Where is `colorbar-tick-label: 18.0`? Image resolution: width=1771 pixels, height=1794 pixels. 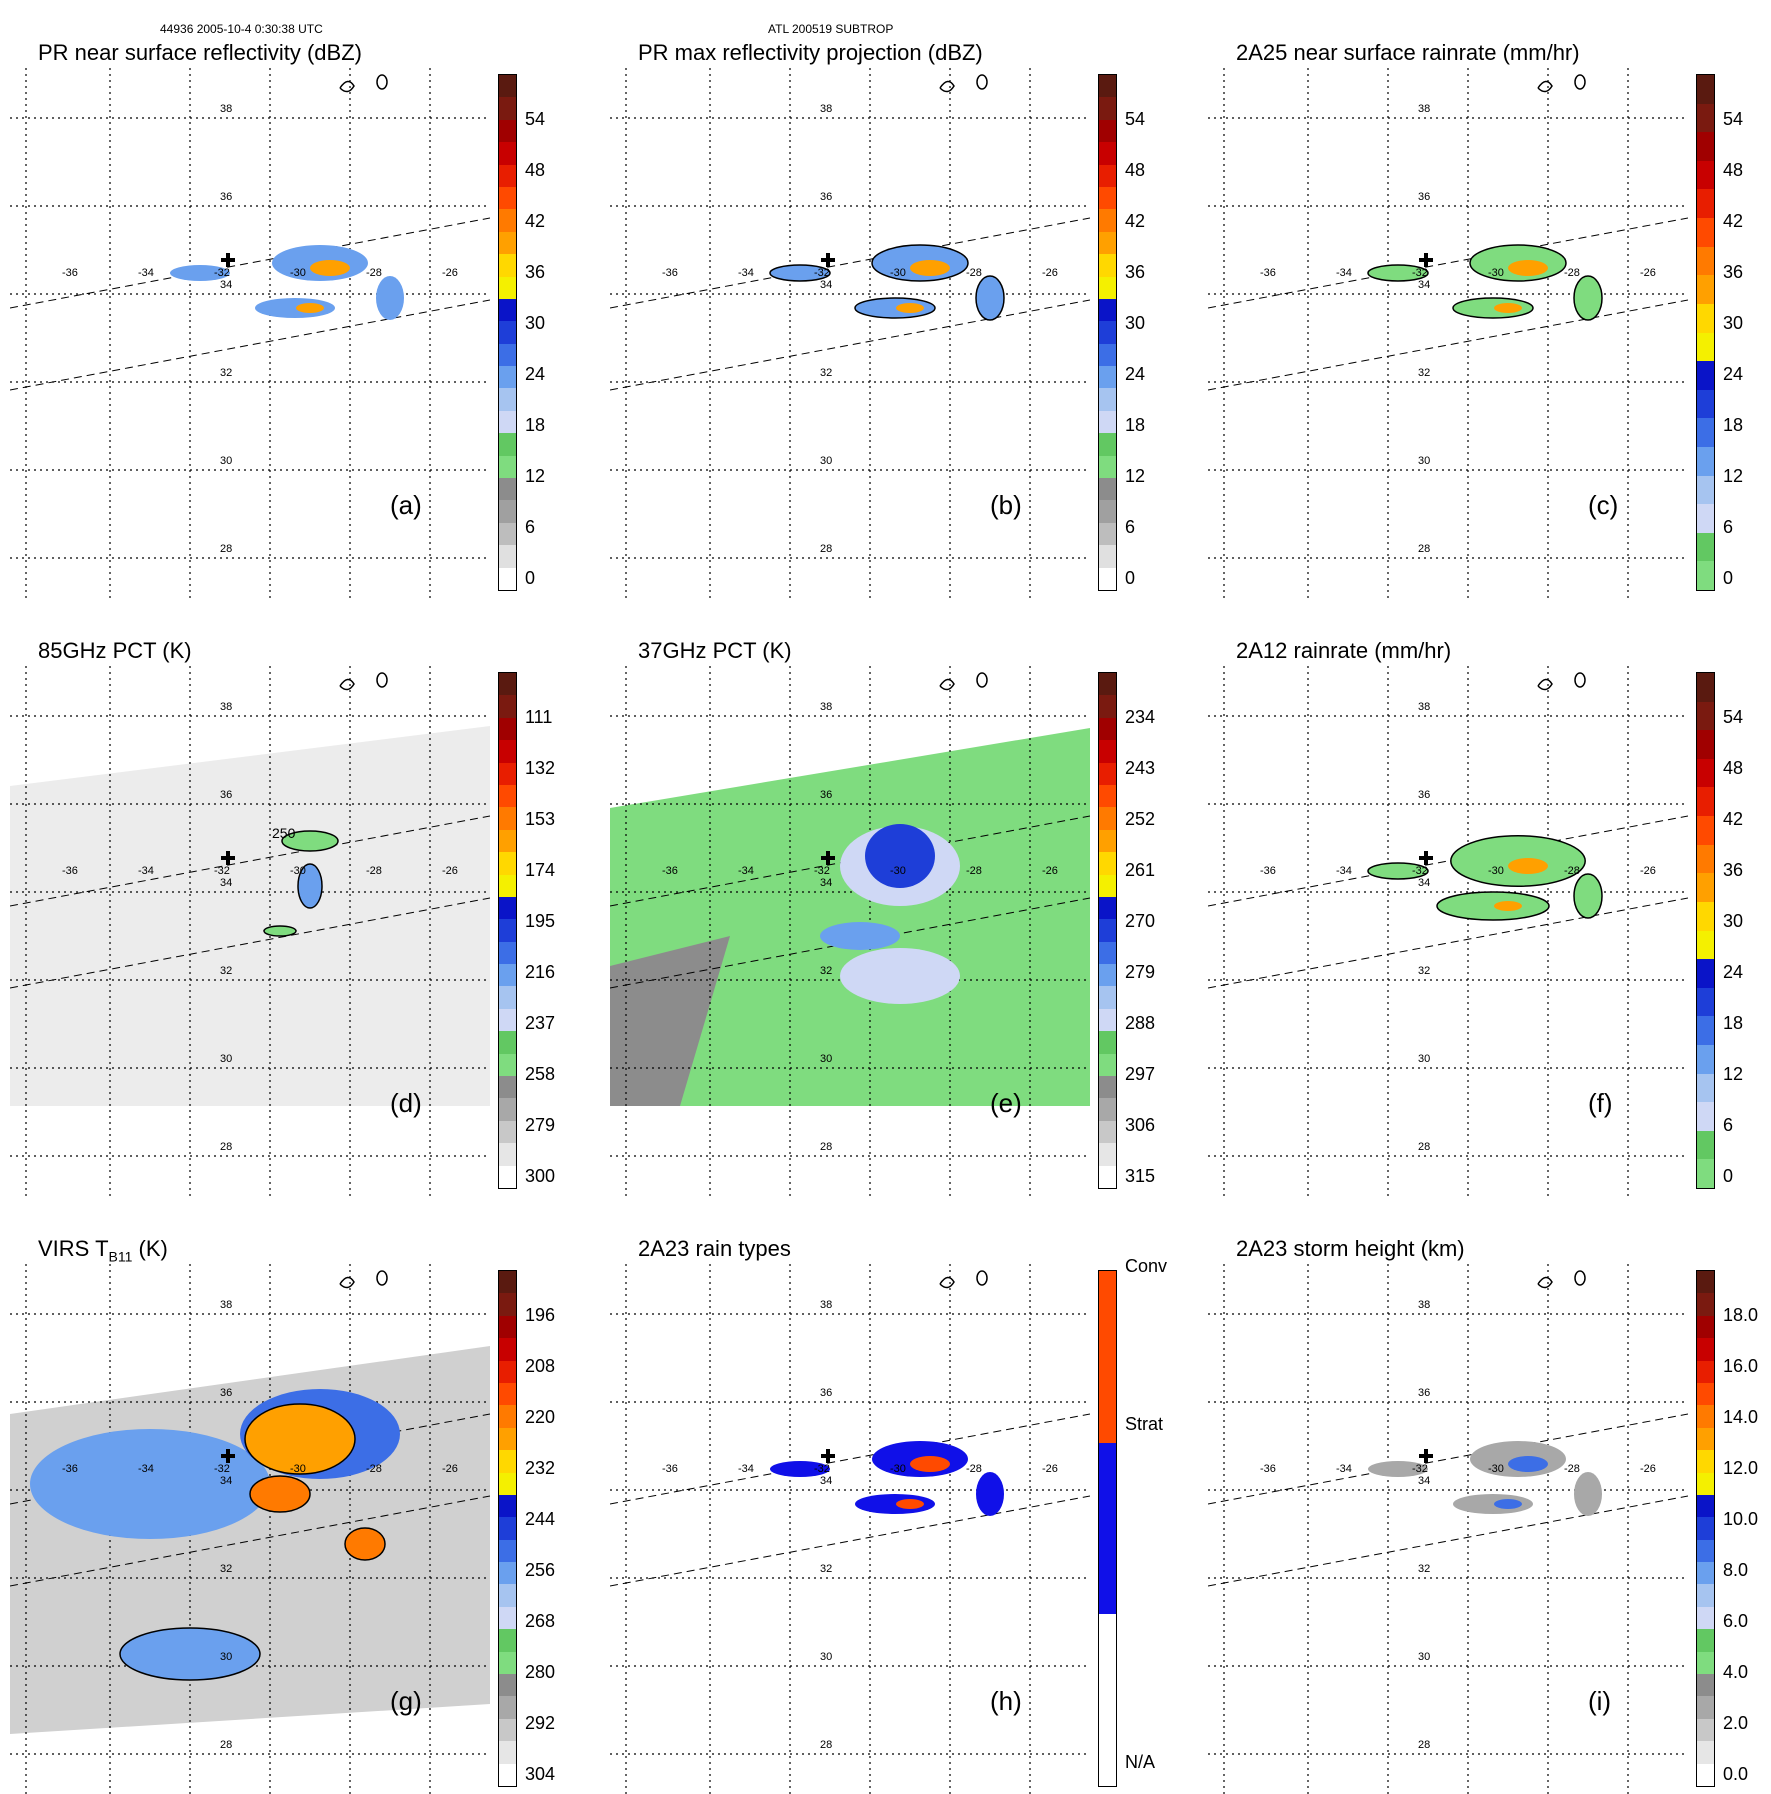
colorbar-tick-label: 18.0 is located at coordinates (1741, 1315).